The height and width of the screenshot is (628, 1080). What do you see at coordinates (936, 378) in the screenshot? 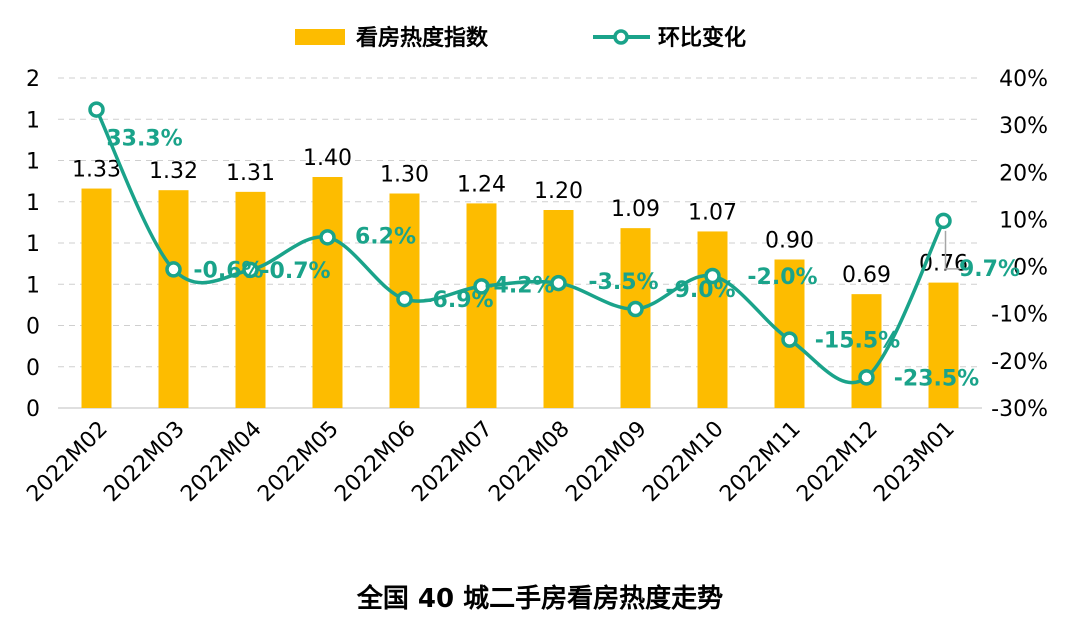
I see `line-value-label: -23.5%` at bounding box center [936, 378].